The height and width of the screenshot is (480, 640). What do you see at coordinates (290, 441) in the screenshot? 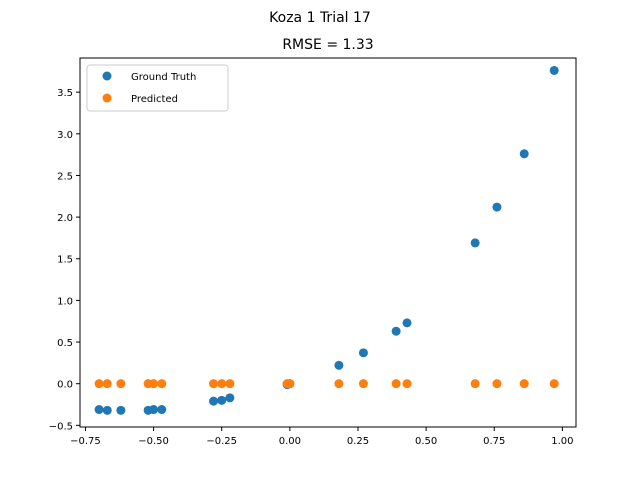
I see `x-tick-label: 0.00` at bounding box center [290, 441].